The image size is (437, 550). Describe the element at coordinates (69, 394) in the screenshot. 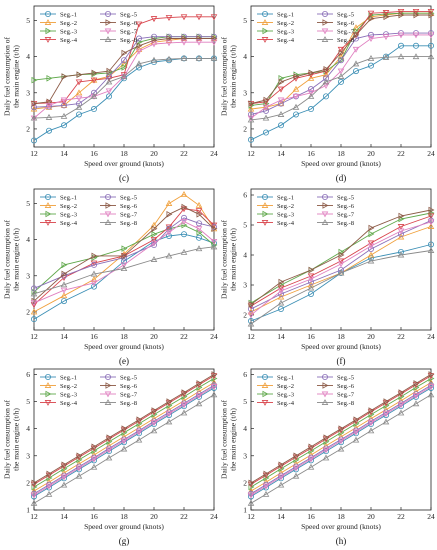

I see `legend-label: Seg.-3` at that location.